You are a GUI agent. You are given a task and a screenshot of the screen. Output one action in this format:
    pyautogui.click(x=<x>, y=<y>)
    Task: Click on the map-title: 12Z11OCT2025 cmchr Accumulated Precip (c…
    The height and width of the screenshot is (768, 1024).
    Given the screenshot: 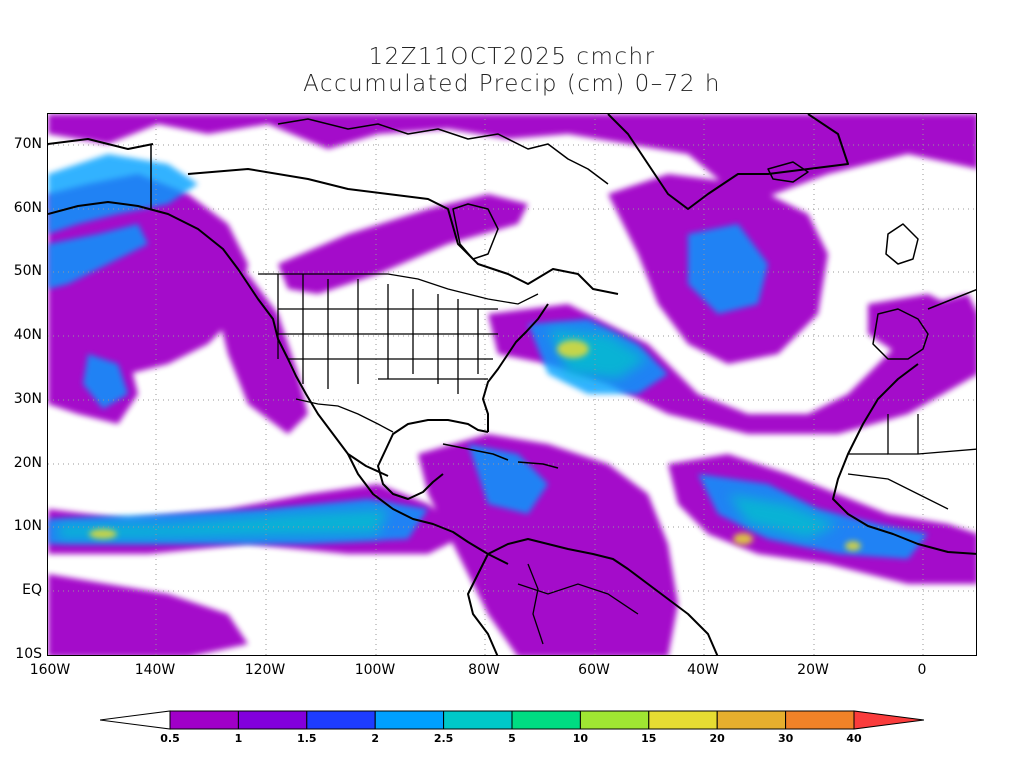 What is the action you would take?
    pyautogui.click(x=512, y=71)
    